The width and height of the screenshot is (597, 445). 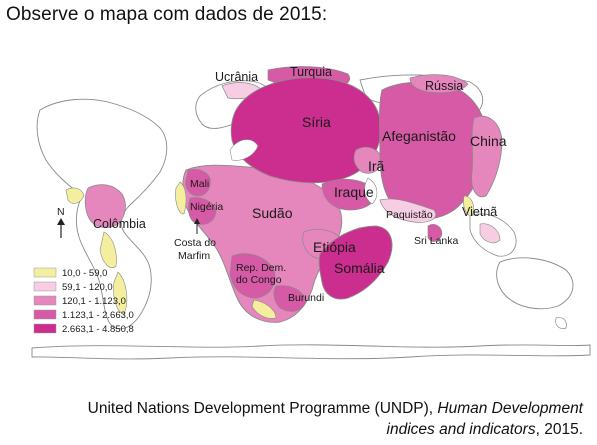 What do you see at coordinates (244, 150) in the screenshot?
I see `syria-inner-white` at bounding box center [244, 150].